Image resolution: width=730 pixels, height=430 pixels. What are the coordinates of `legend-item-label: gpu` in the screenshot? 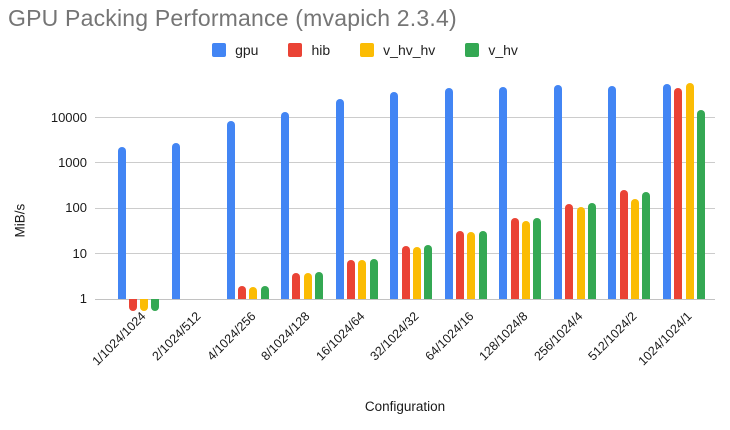 It's located at (247, 50).